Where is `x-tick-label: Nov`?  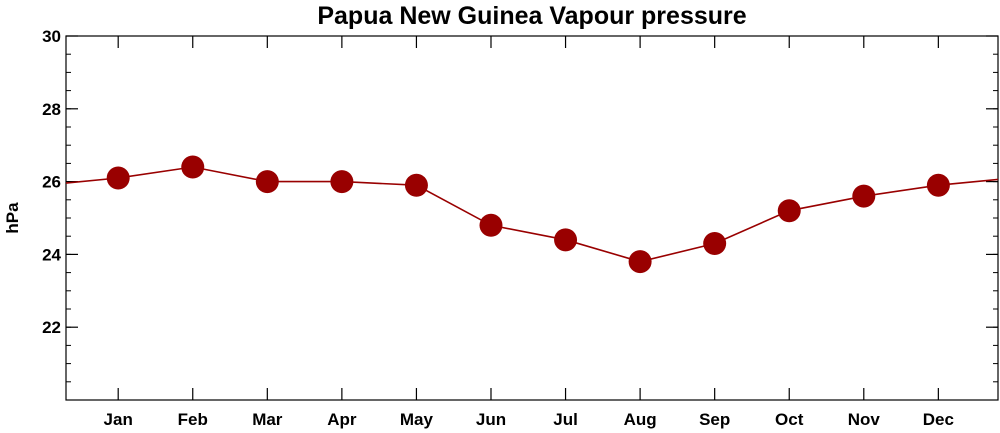
x-tick-label: Nov is located at coordinates (864, 419).